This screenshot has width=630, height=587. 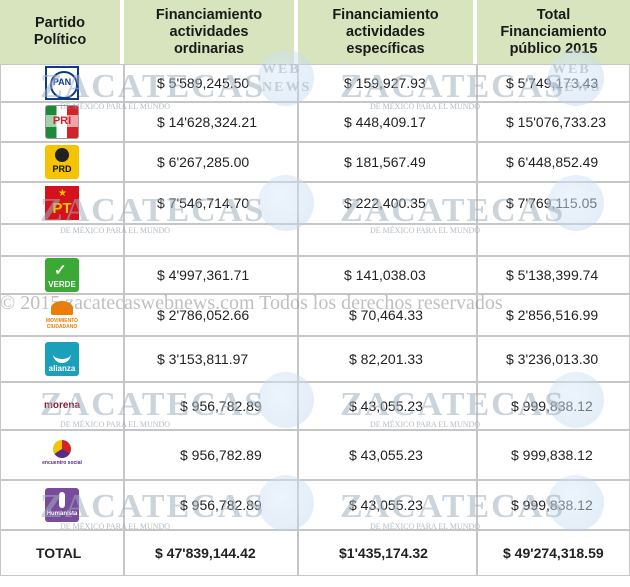 I want to click on table-row-logo: ✓ VERDE, so click(x=62, y=275).